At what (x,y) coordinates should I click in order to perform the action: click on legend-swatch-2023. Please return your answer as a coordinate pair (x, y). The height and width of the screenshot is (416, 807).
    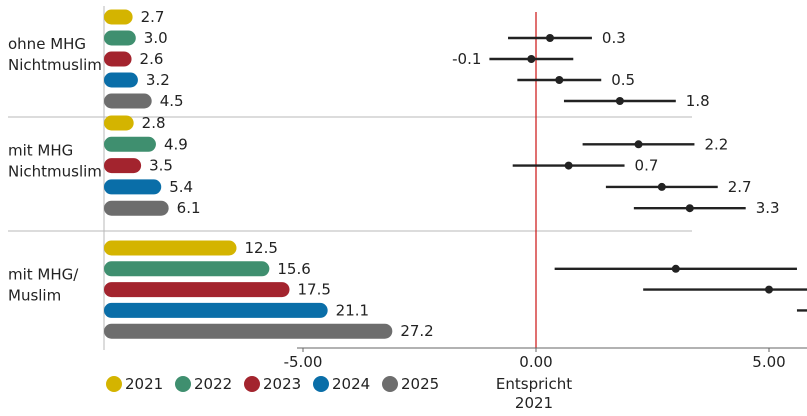
    Looking at the image, I should click on (252, 384).